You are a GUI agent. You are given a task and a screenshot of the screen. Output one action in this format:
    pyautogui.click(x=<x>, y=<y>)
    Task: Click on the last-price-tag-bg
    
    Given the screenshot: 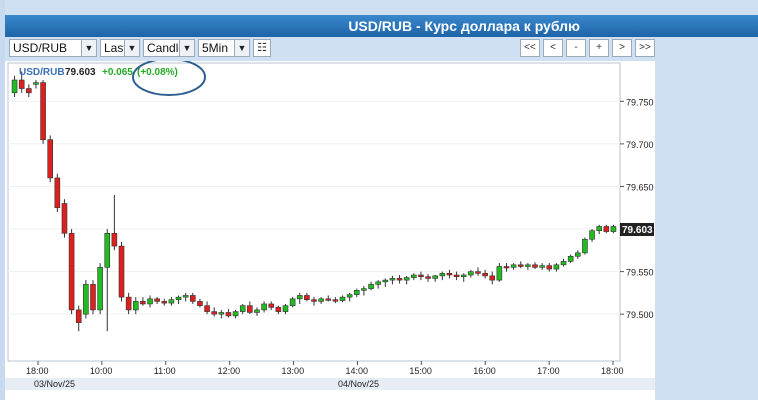 What is the action you would take?
    pyautogui.click(x=637, y=229)
    